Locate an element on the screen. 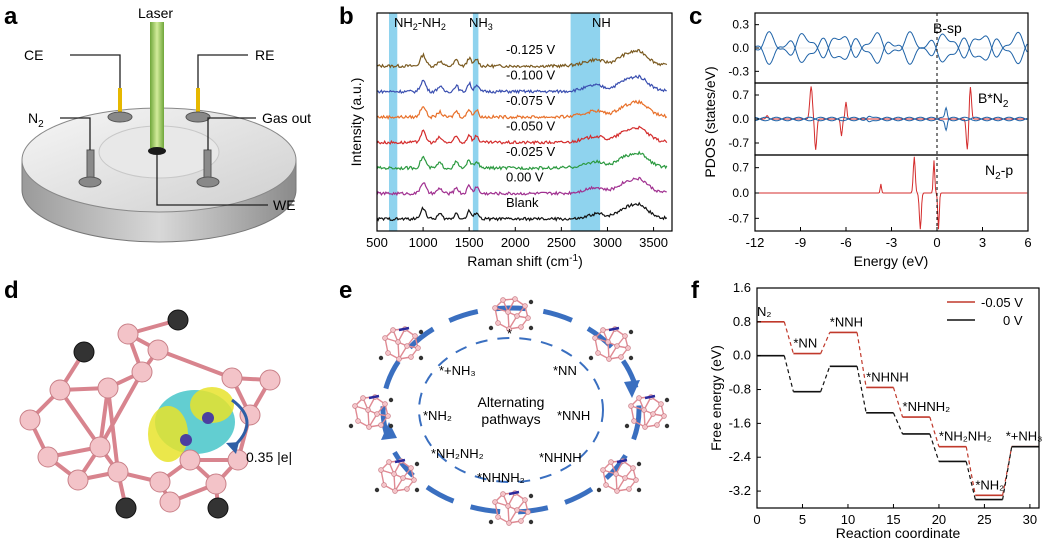 The image size is (1049, 542). pdos-legend-n2p: N2-p is located at coordinates (999, 172).